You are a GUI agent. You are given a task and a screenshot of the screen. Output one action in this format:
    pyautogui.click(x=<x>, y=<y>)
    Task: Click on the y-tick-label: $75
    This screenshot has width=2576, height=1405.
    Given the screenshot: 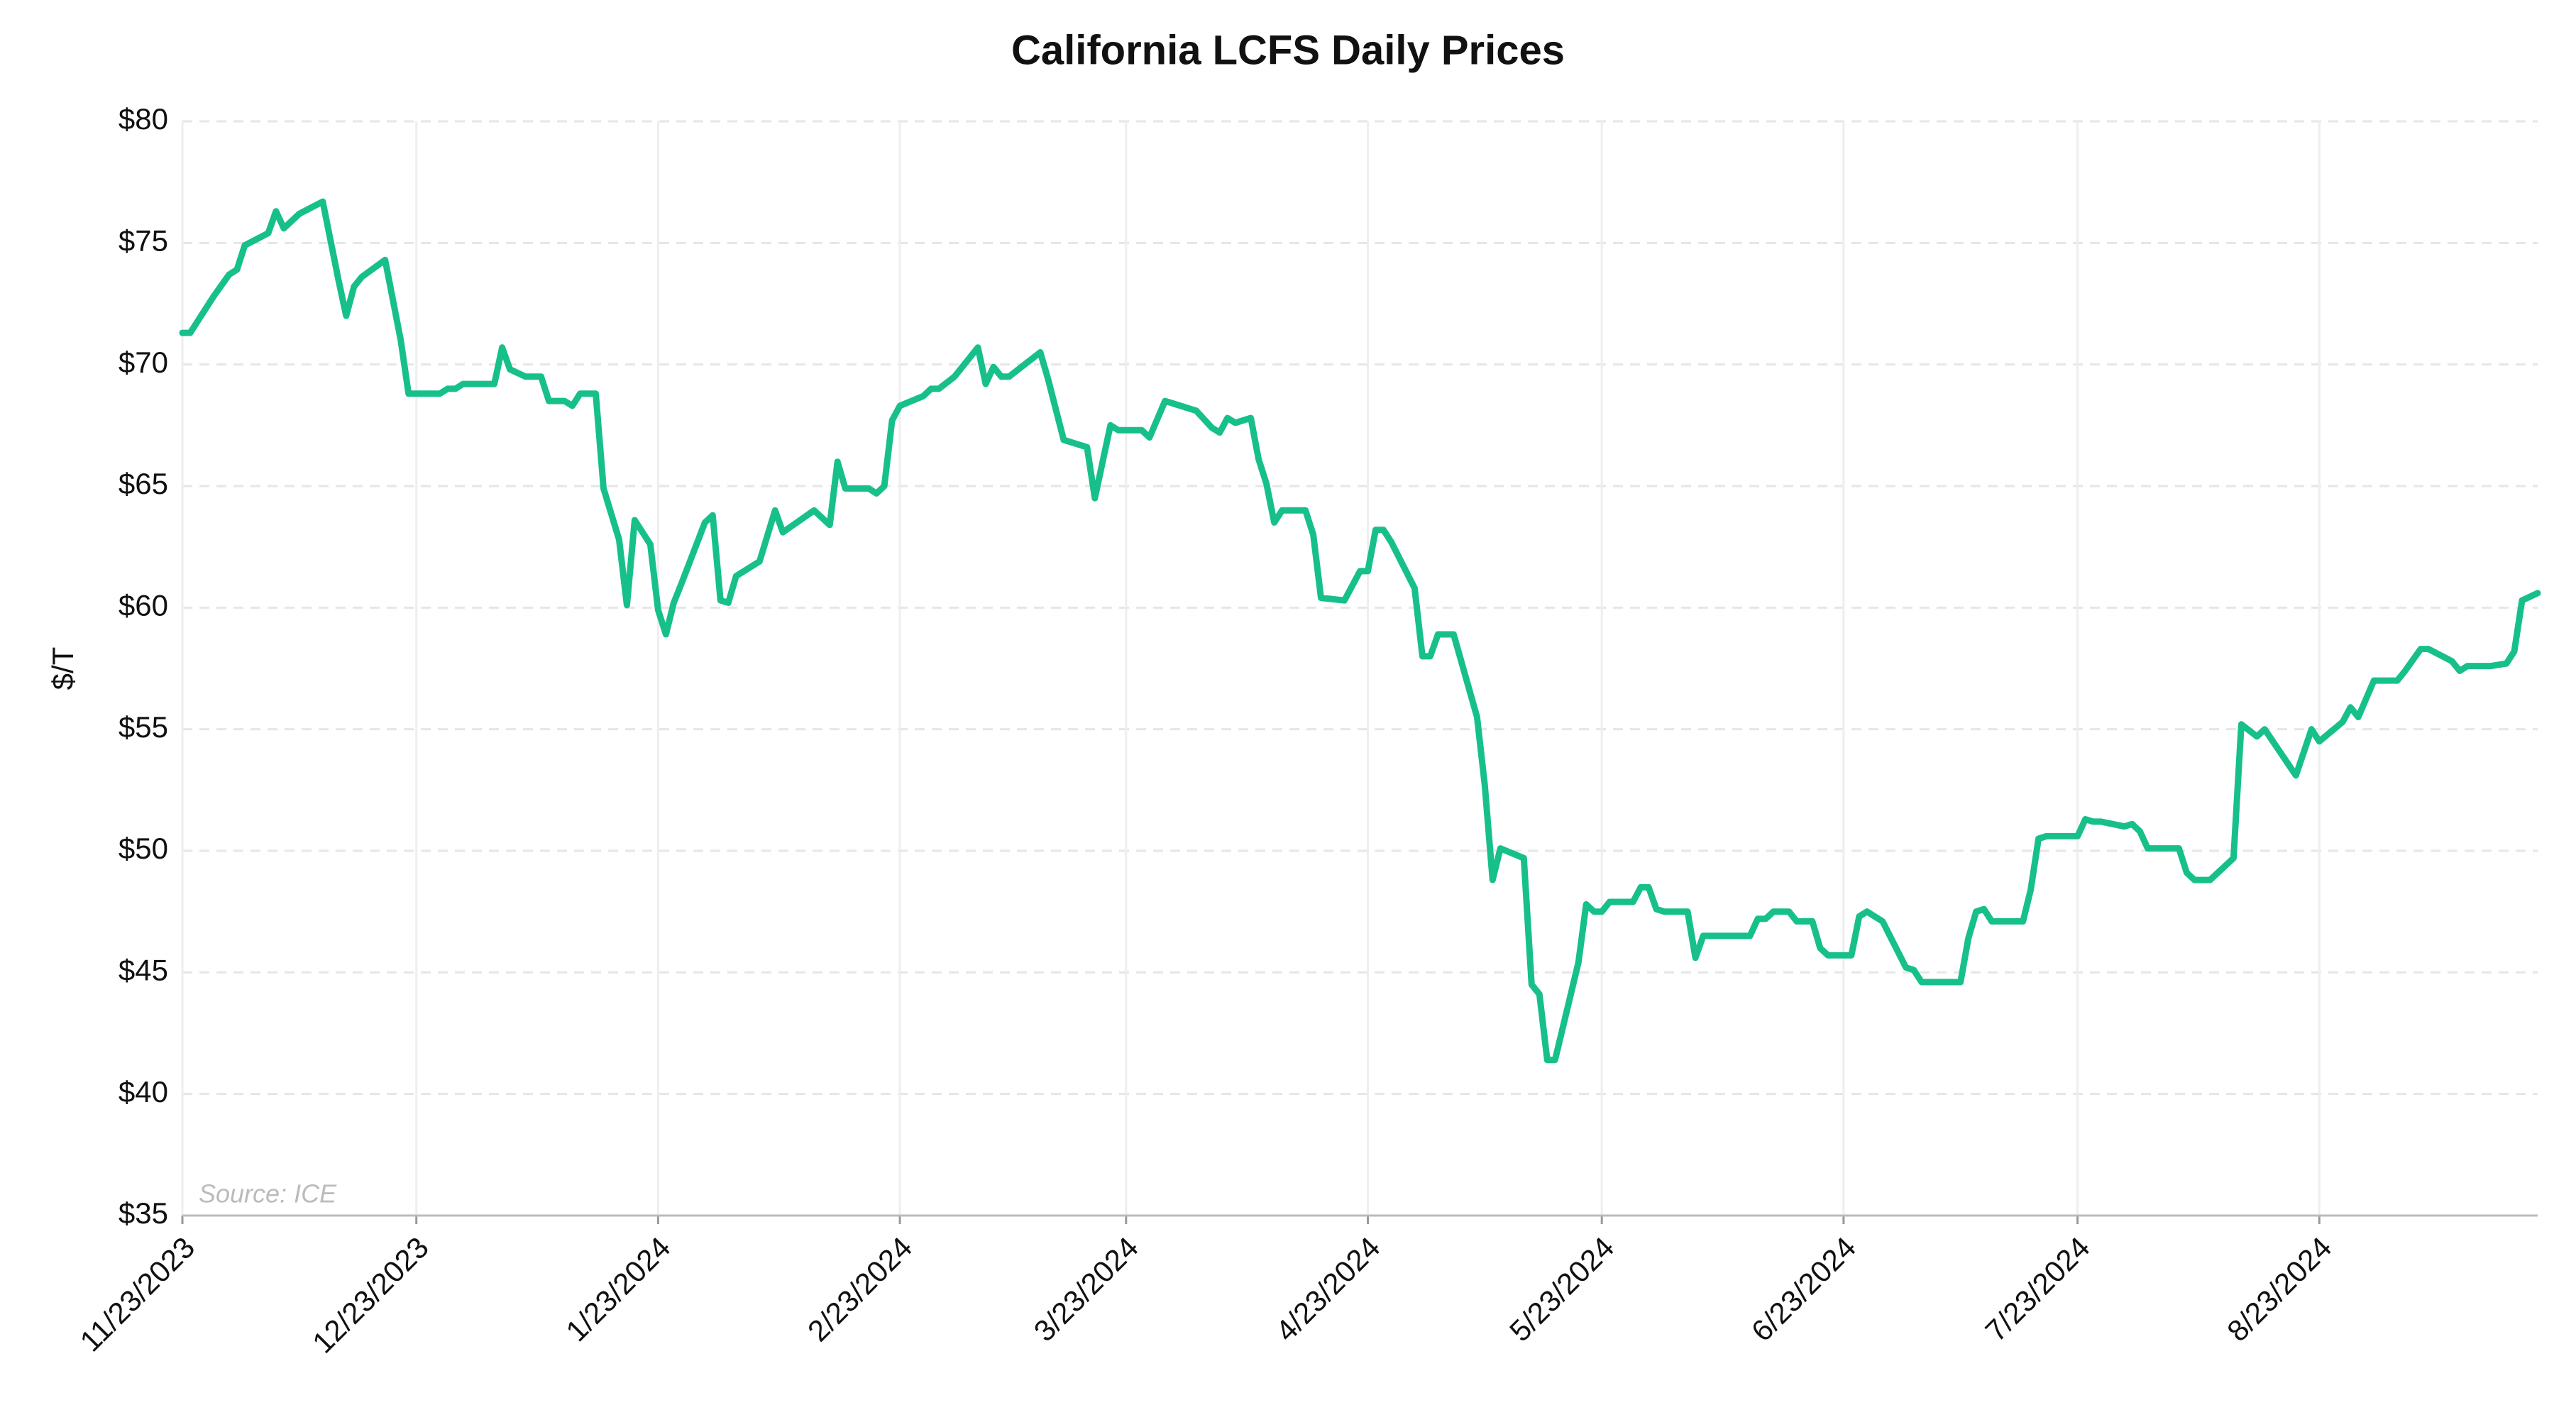 What is the action you would take?
    pyautogui.click(x=143, y=240)
    